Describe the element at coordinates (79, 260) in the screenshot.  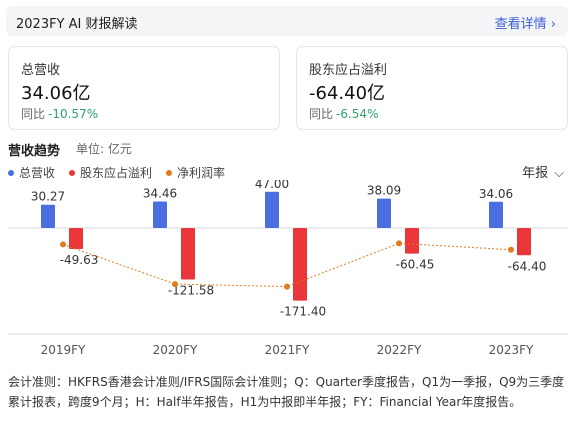
I see `profit-value-label: -49.63` at that location.